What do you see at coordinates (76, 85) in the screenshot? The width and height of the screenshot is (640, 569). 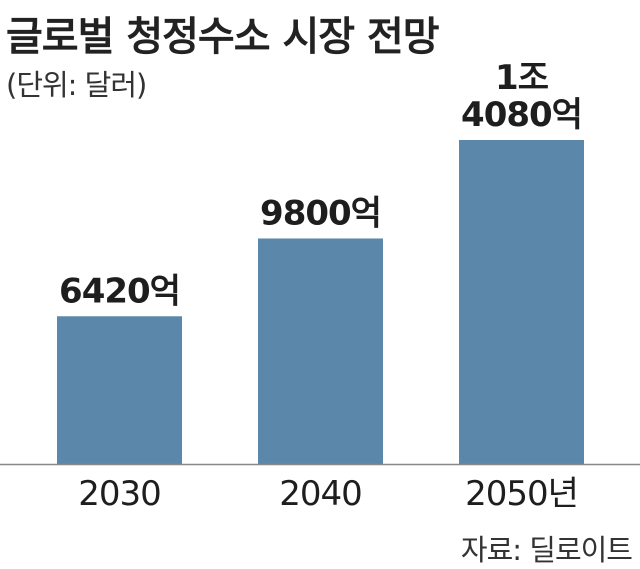 I see `unit-note: (단위: 달러)` at bounding box center [76, 85].